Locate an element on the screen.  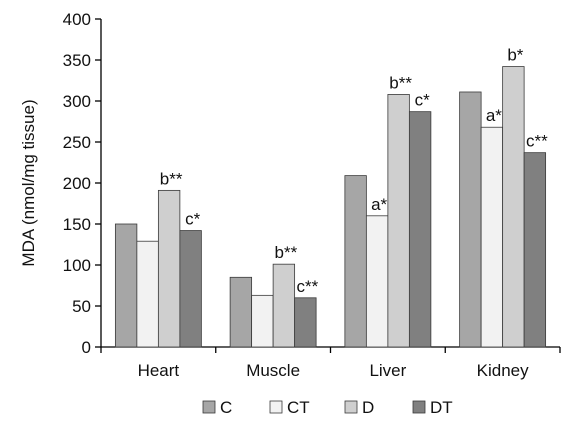
y-axis-label: MDA (nmol/mg tissue) is located at coordinates (28, 182).